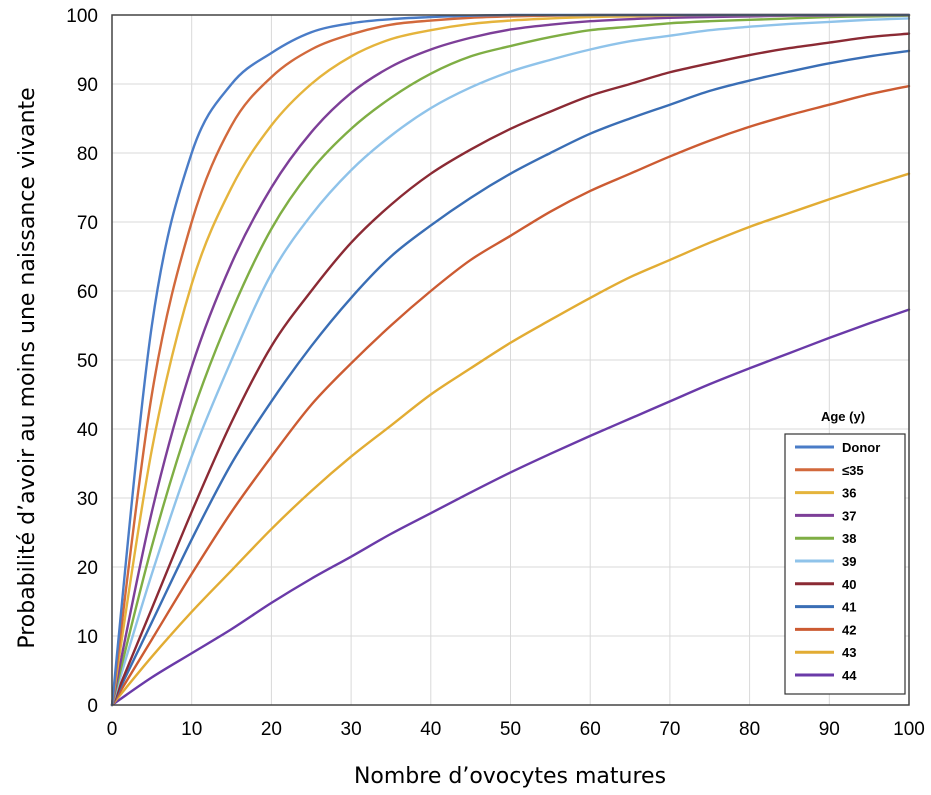  I want to click on x-tick-label: 0, so click(112, 729).